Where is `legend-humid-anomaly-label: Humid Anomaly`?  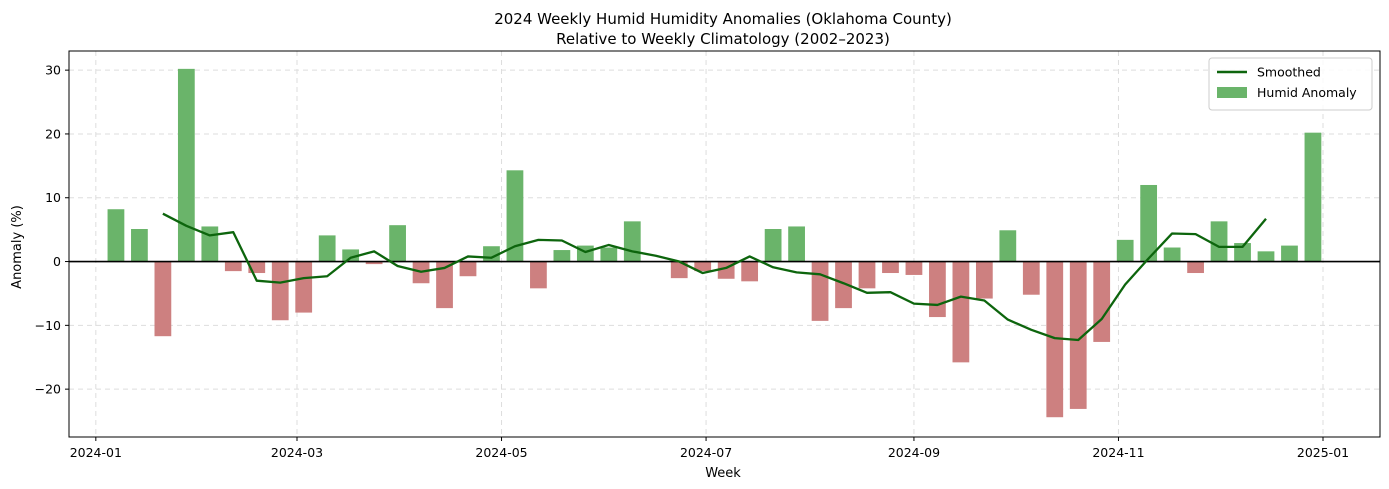
legend-humid-anomaly-label: Humid Anomaly is located at coordinates (1307, 92).